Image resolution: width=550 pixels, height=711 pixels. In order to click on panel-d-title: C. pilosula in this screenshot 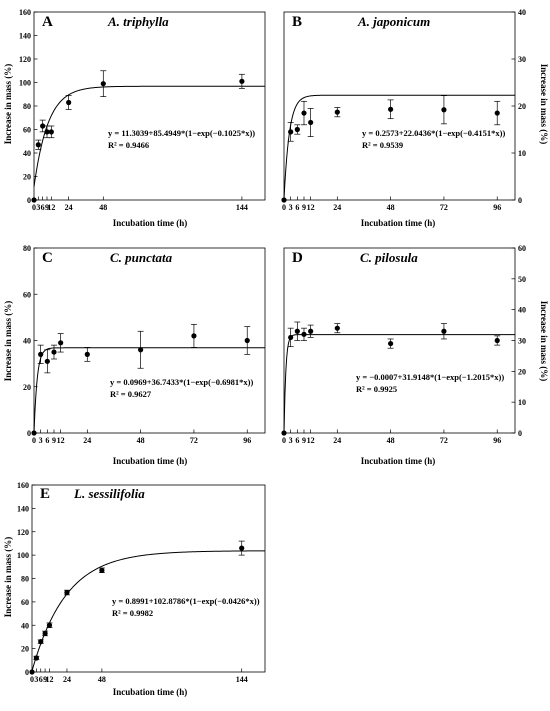, I will do `click(389, 257)`.